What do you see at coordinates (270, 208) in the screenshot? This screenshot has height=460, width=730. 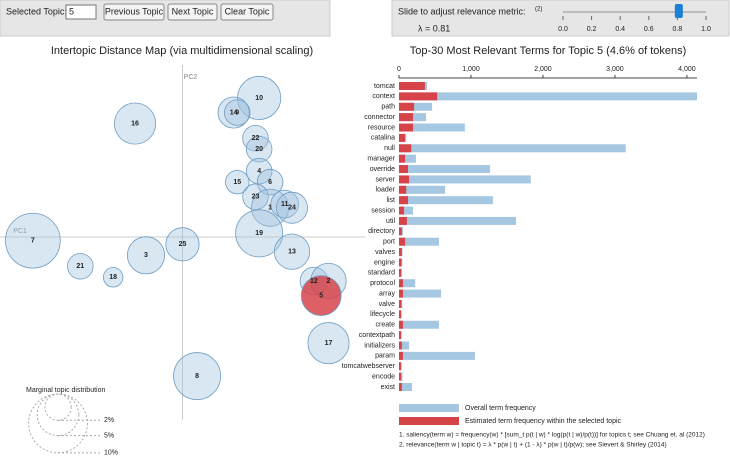 I see `topic-label: 1` at bounding box center [270, 208].